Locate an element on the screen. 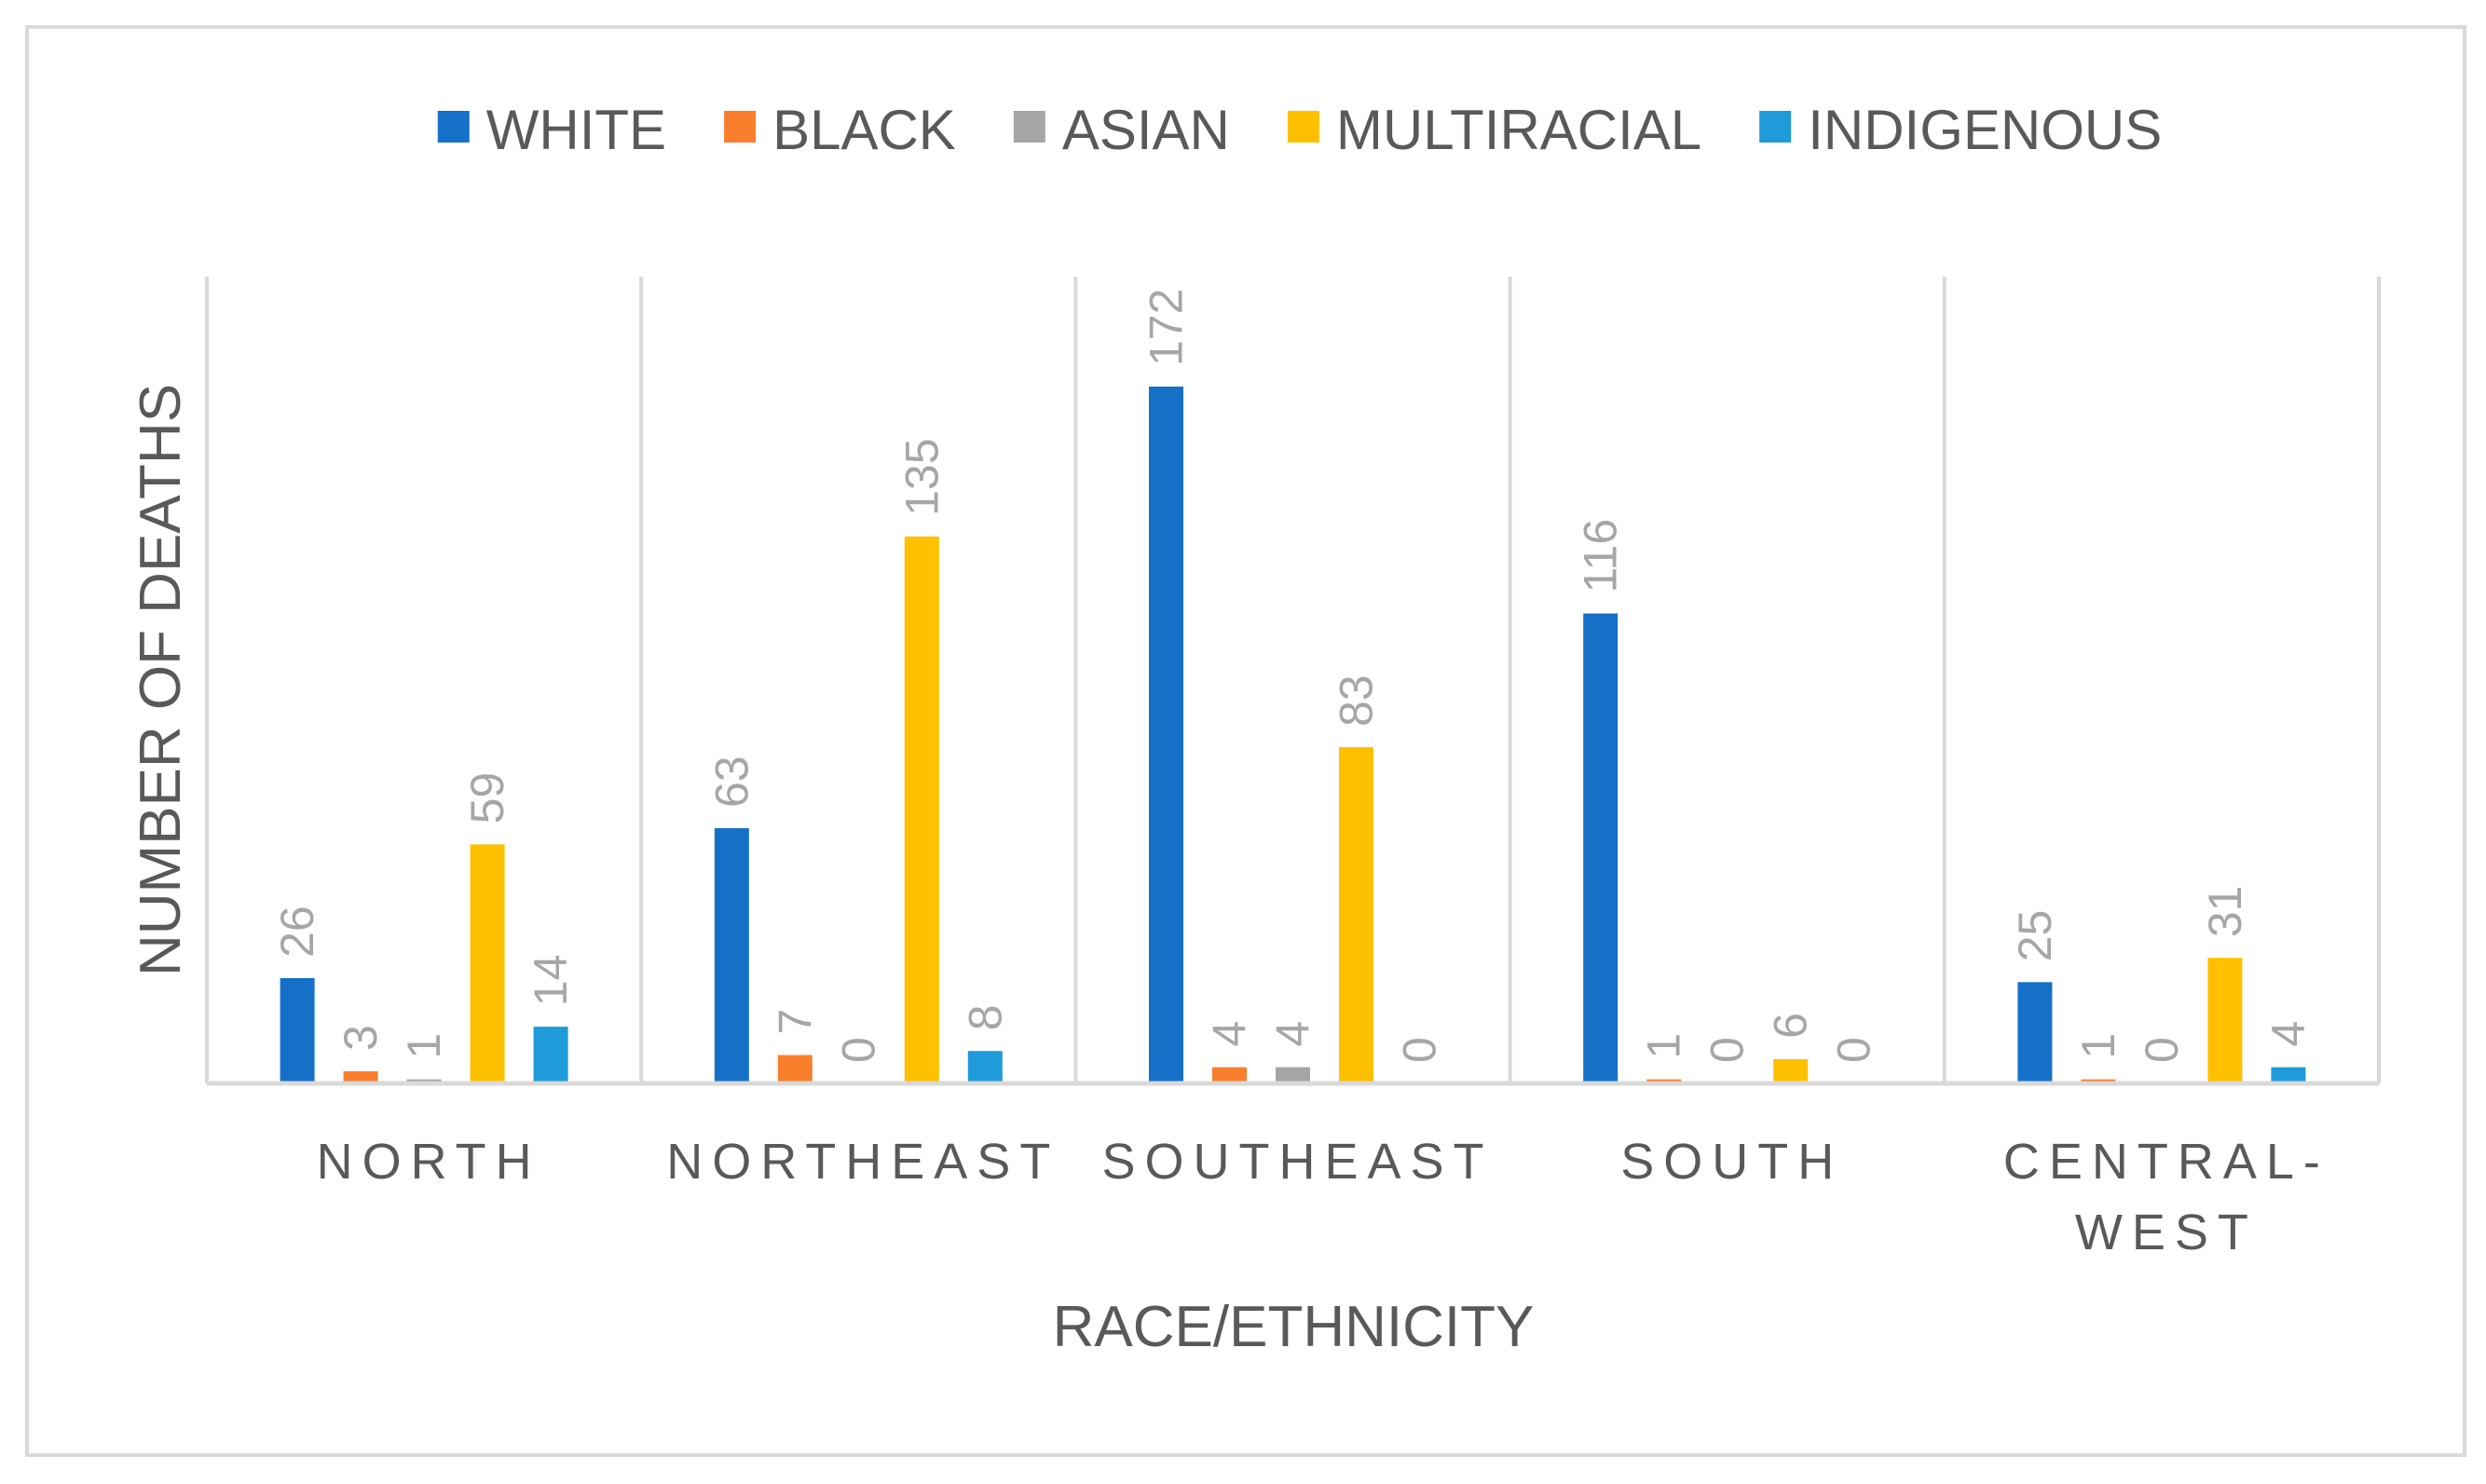 Image resolution: width=2486 pixels, height=1484 pixels. category-labels: NORTH NORTHEAST SOUTHEAST SOUTH CENTRAL-WEST is located at coordinates (1323, 1197).